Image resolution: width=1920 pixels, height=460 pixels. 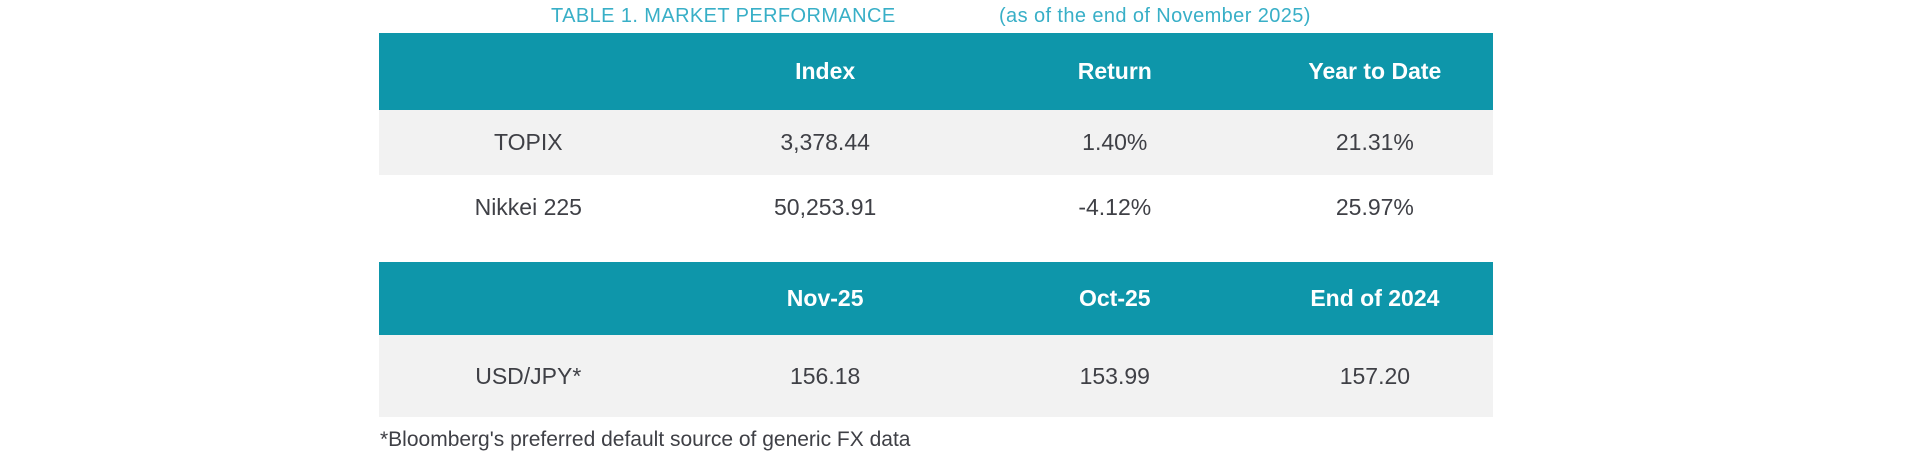 What do you see at coordinates (936, 71) in the screenshot?
I see `table1-header-row: Index Return Year to Date` at bounding box center [936, 71].